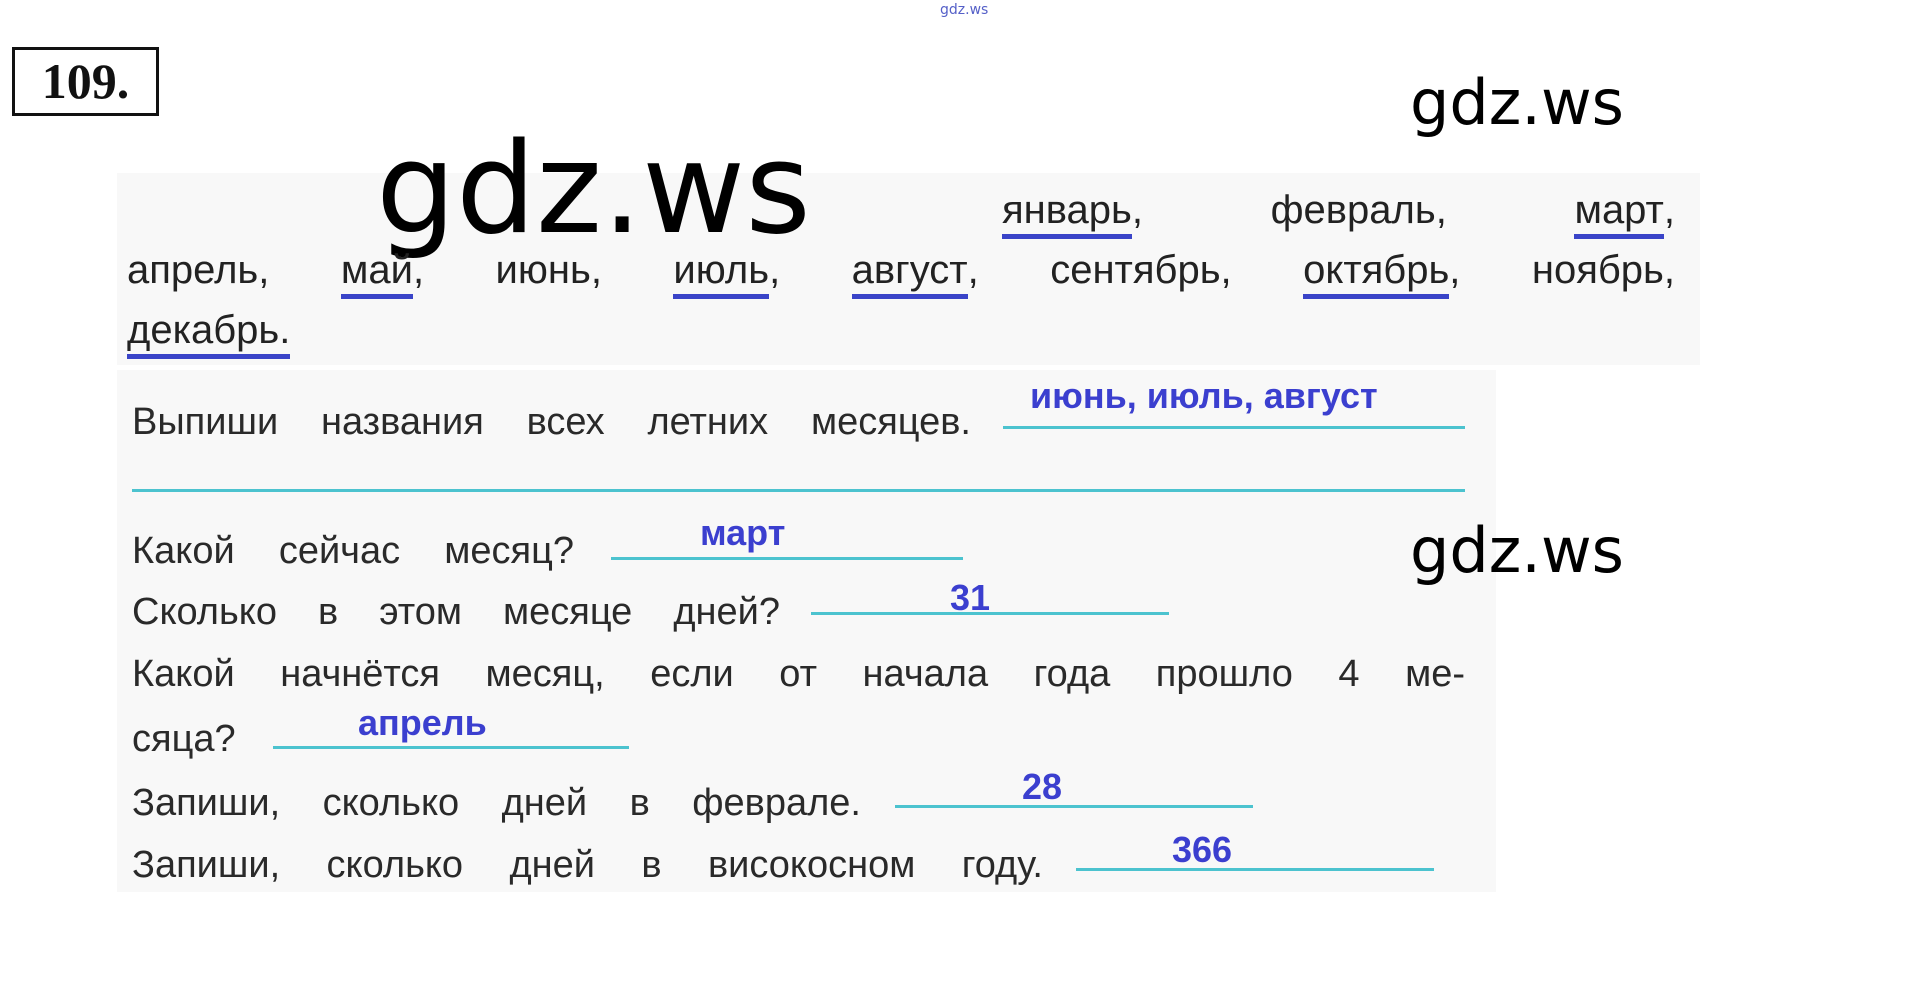  What do you see at coordinates (1204, 395) in the screenshot?
I see `answer-summer-months: июнь, июль, август` at bounding box center [1204, 395].